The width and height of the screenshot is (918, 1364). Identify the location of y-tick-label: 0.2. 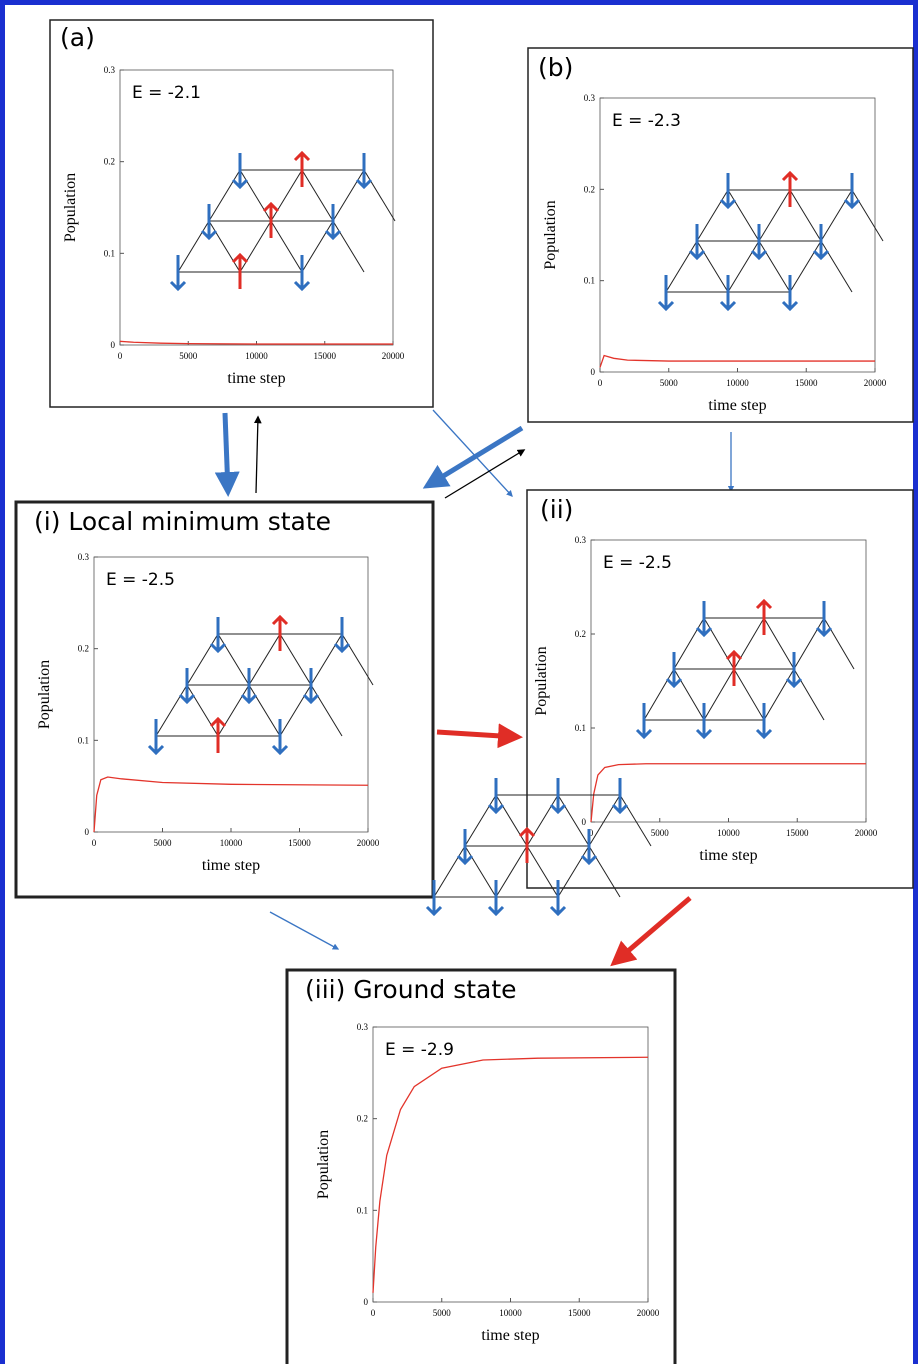
(83, 649).